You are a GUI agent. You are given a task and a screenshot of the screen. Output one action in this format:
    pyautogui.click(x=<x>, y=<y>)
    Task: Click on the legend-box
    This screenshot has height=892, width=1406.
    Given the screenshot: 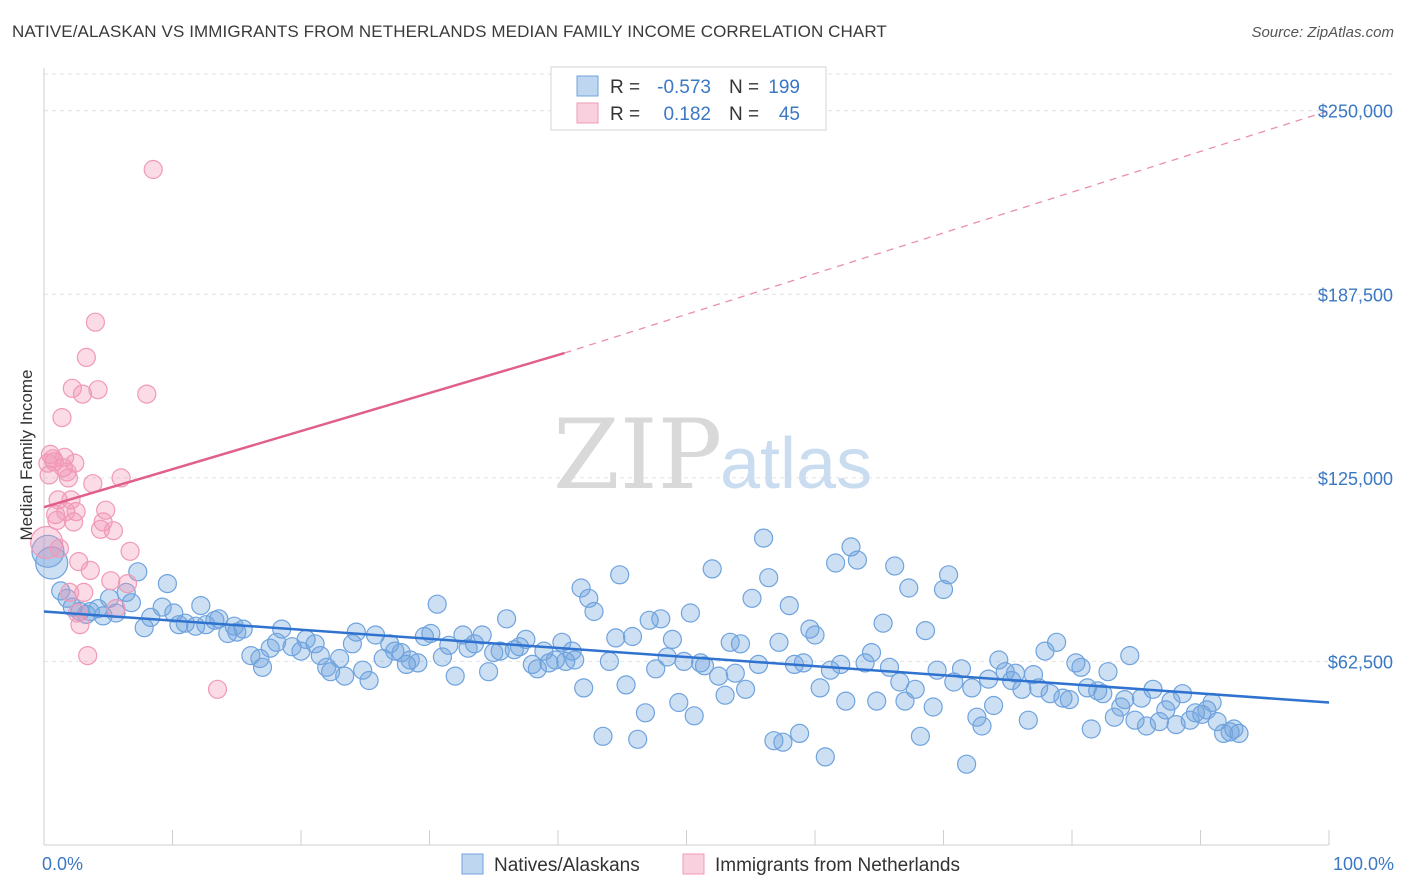 What is the action you would take?
    pyautogui.click(x=688, y=98)
    